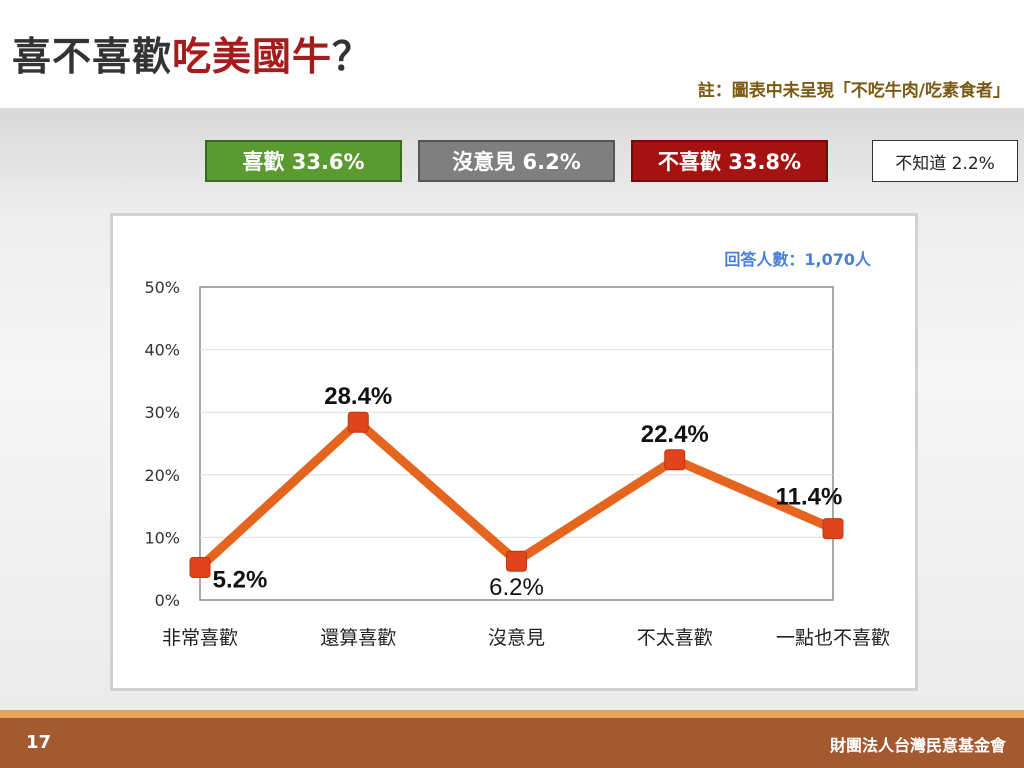  What do you see at coordinates (358, 638) in the screenshot?
I see `x-tick-label: 還算喜歡` at bounding box center [358, 638].